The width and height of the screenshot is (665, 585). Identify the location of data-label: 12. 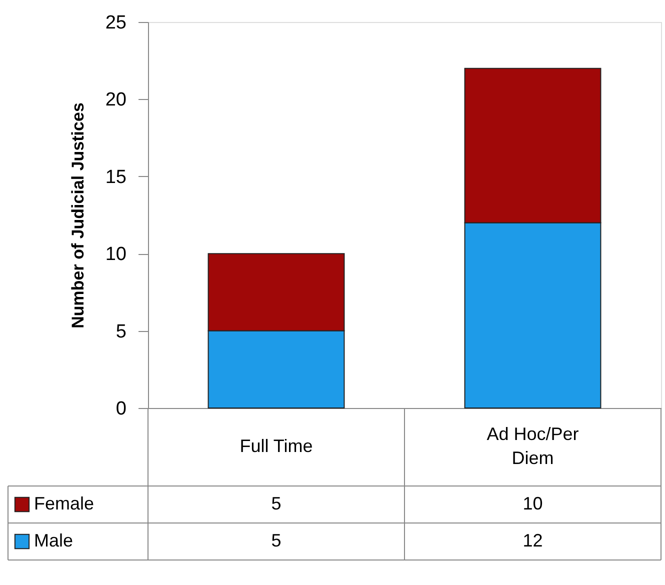
(532, 540).